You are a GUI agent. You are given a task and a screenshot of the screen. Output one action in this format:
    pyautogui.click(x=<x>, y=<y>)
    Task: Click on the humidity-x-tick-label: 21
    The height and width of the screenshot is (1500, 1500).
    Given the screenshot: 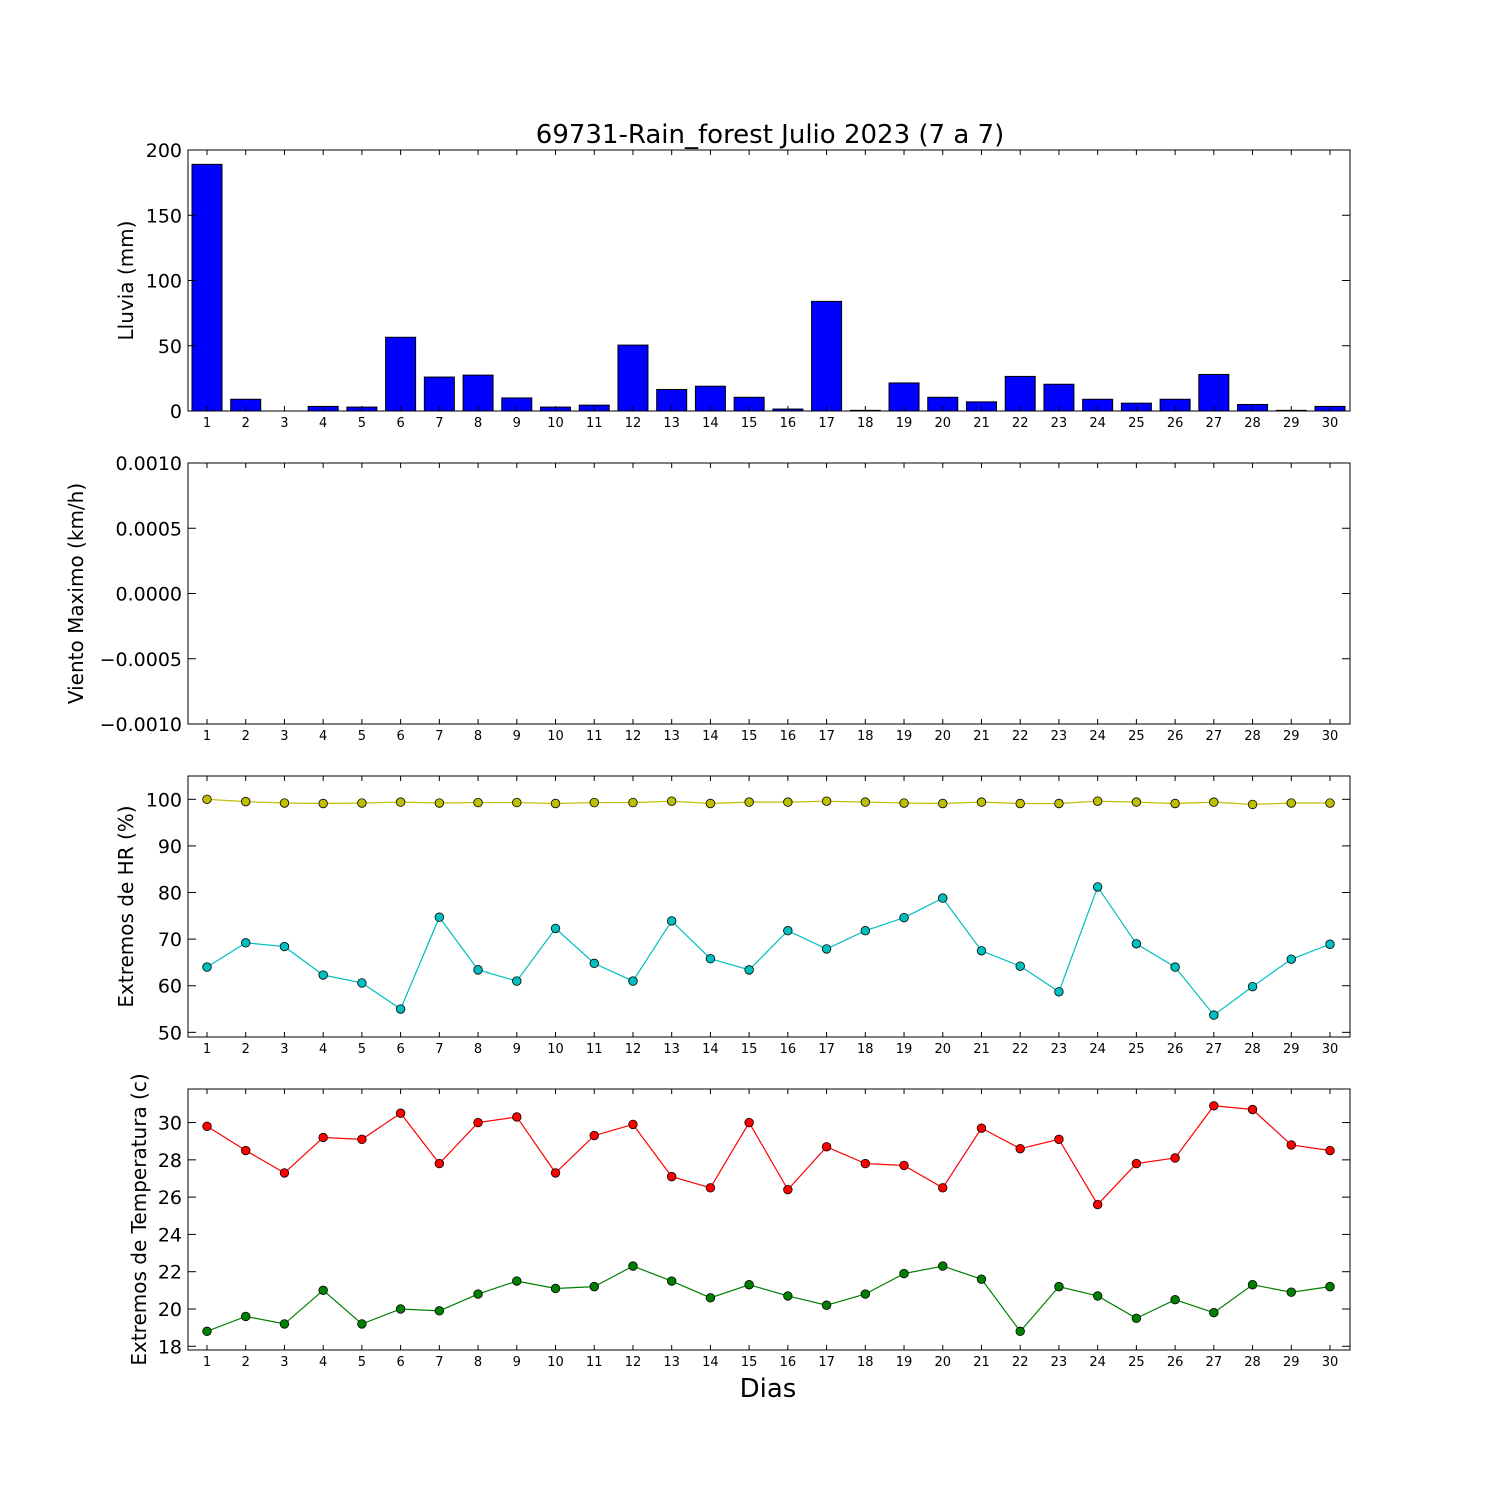 What is the action you would take?
    pyautogui.click(x=981, y=1049)
    